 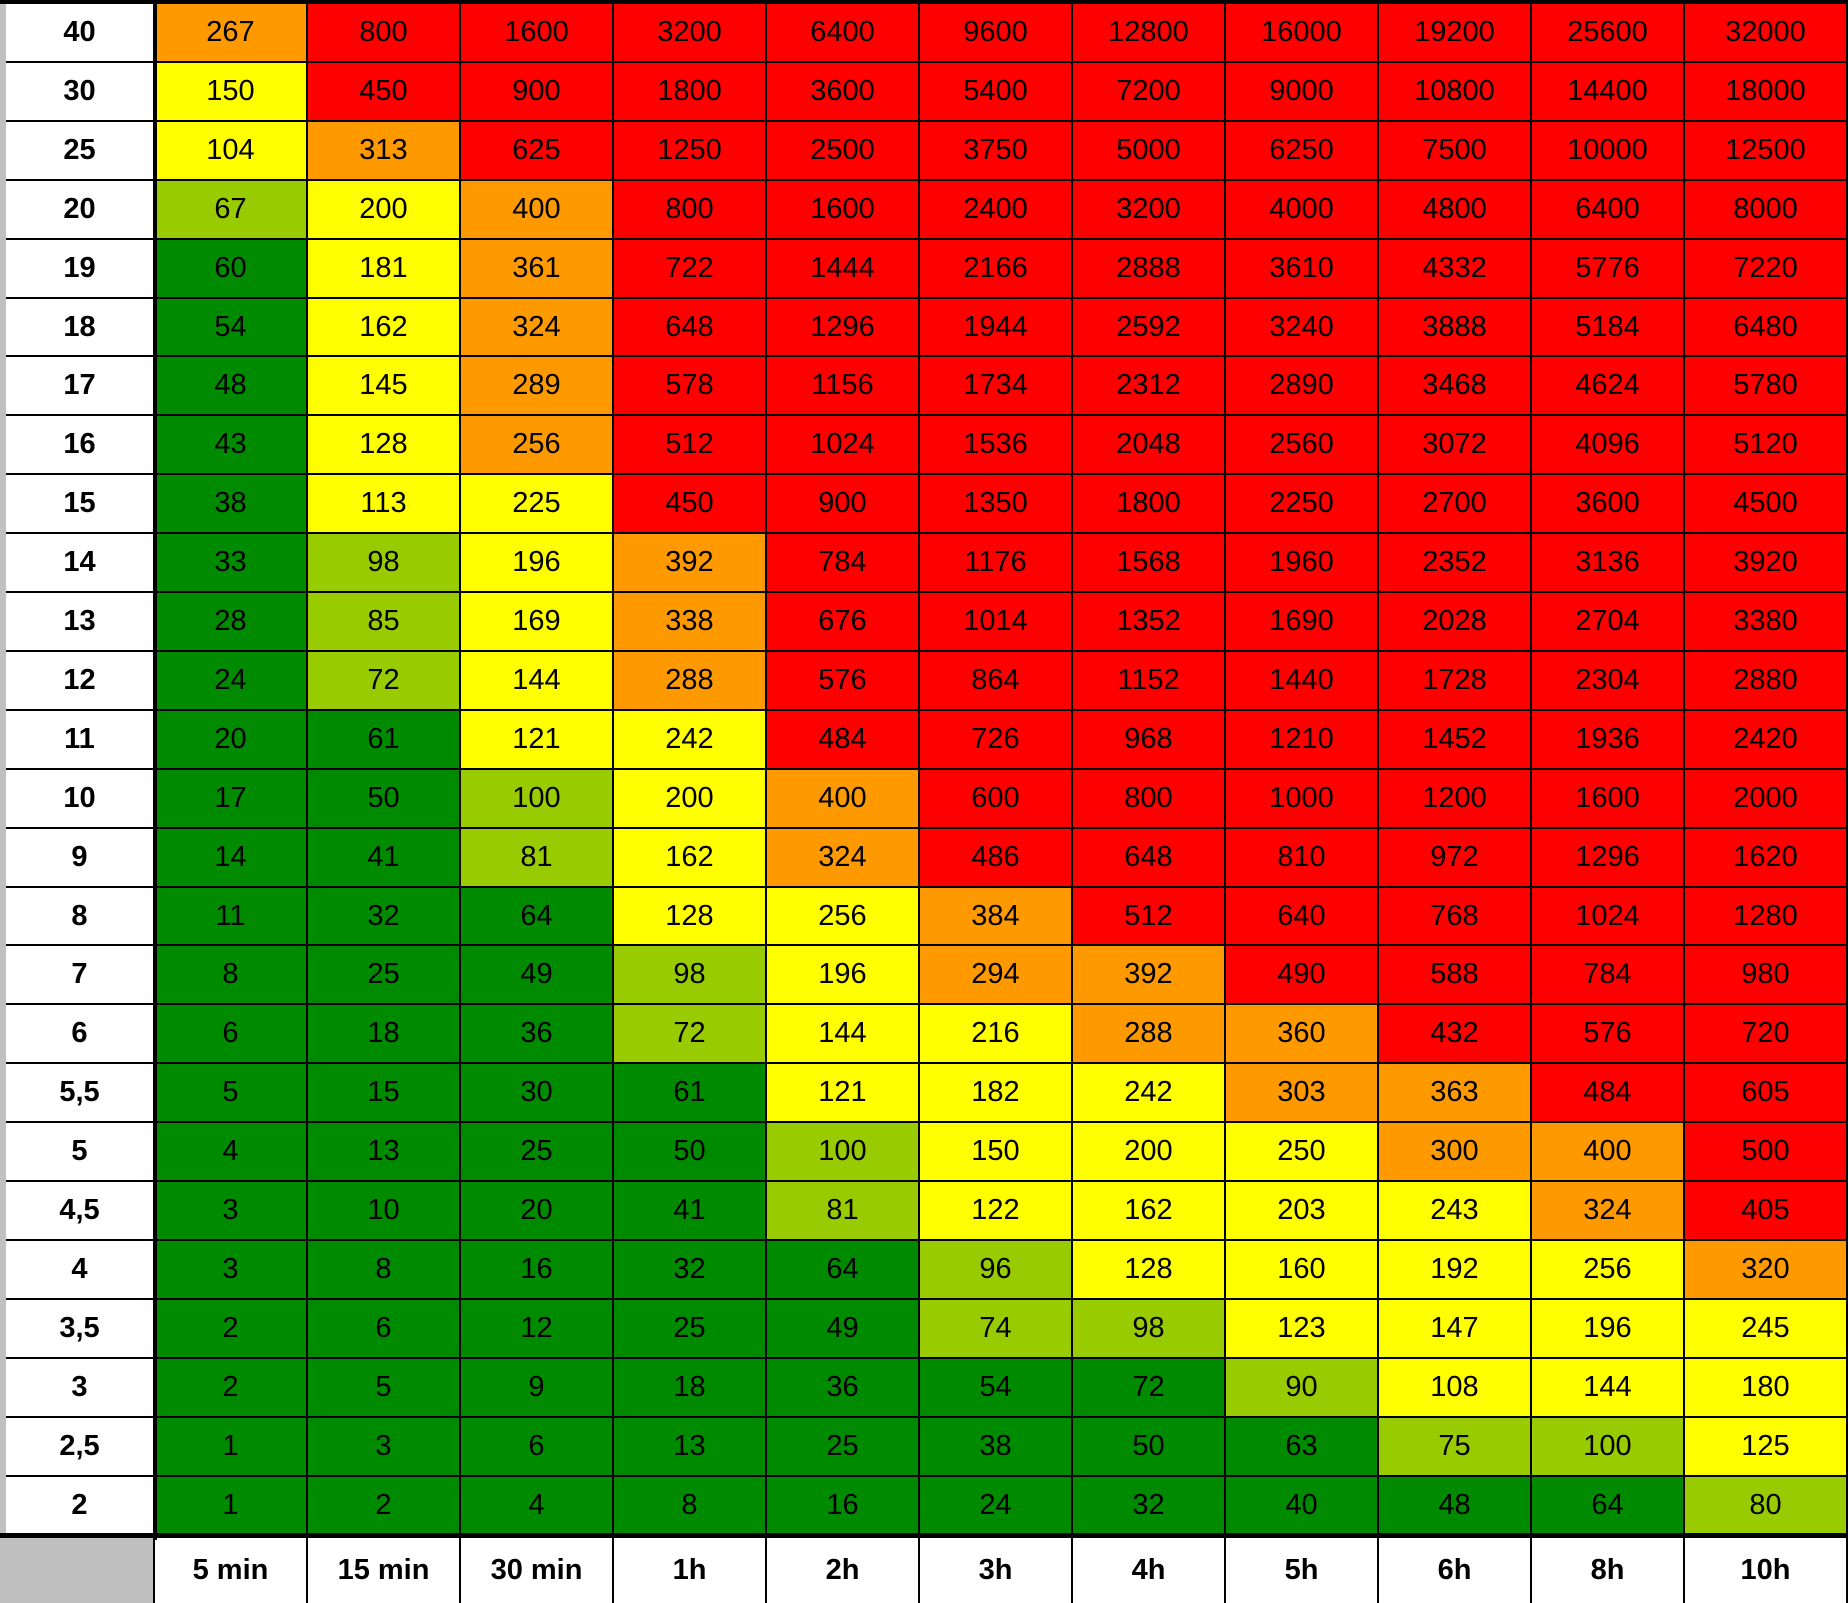 I want to click on column-header: 4h, so click(x=1149, y=1570).